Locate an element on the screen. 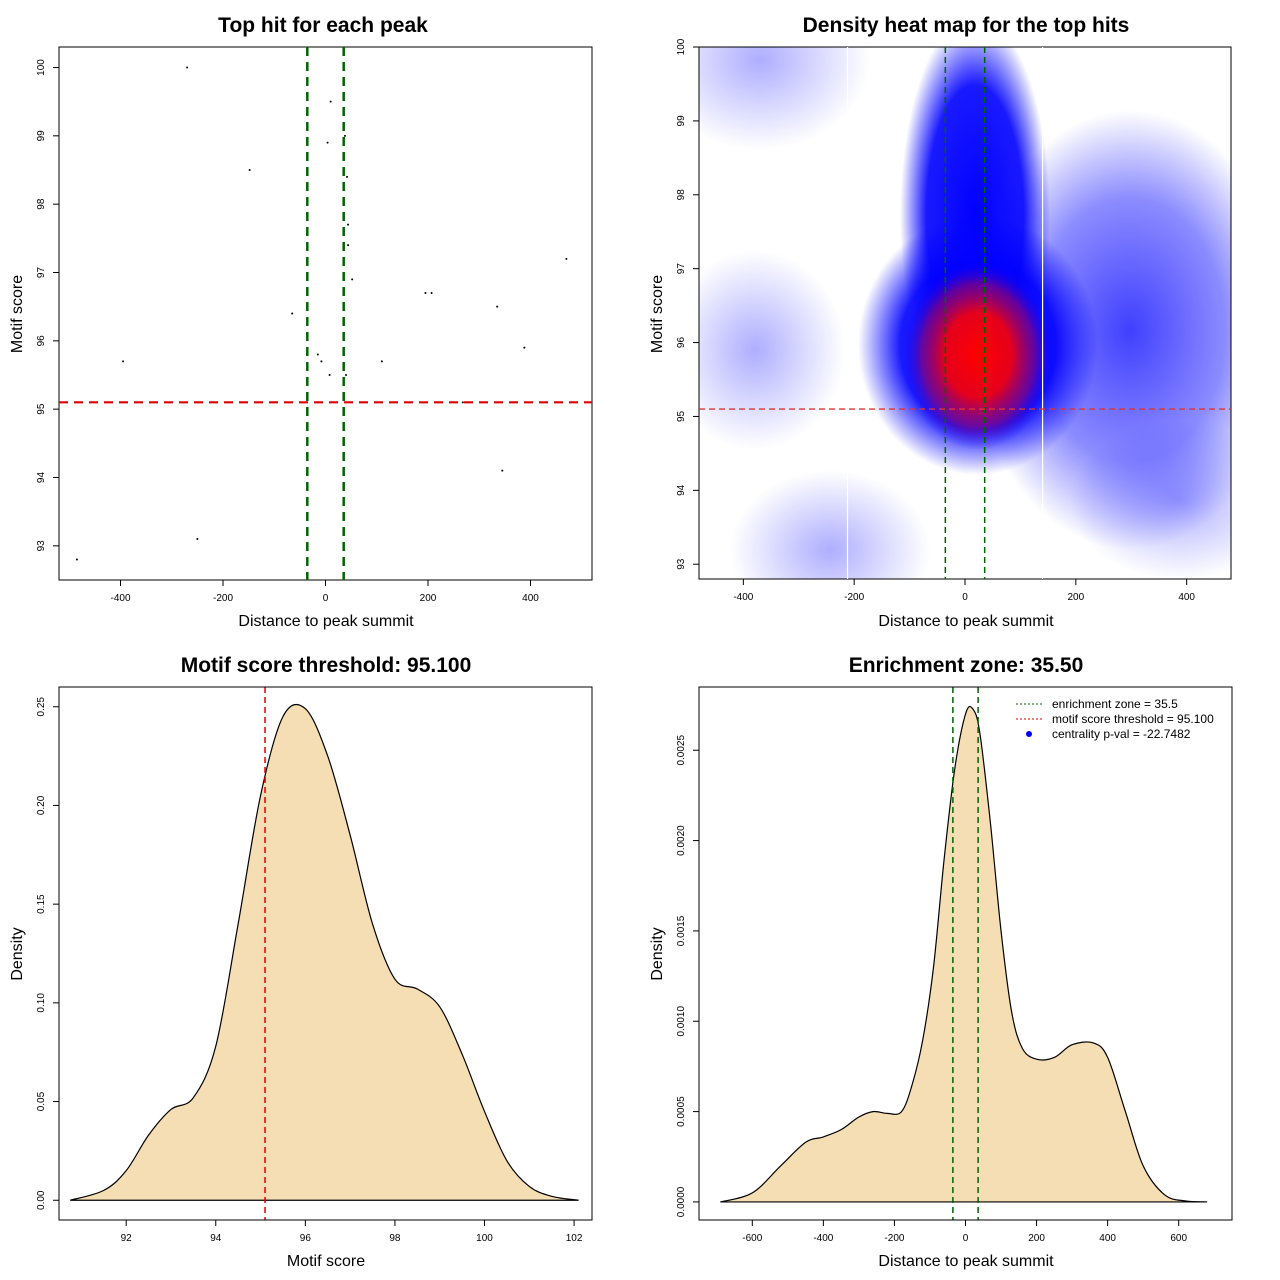 The width and height of the screenshot is (1280, 1280). panel4-xlabel: Distance to peak summit is located at coordinates (966, 1261).